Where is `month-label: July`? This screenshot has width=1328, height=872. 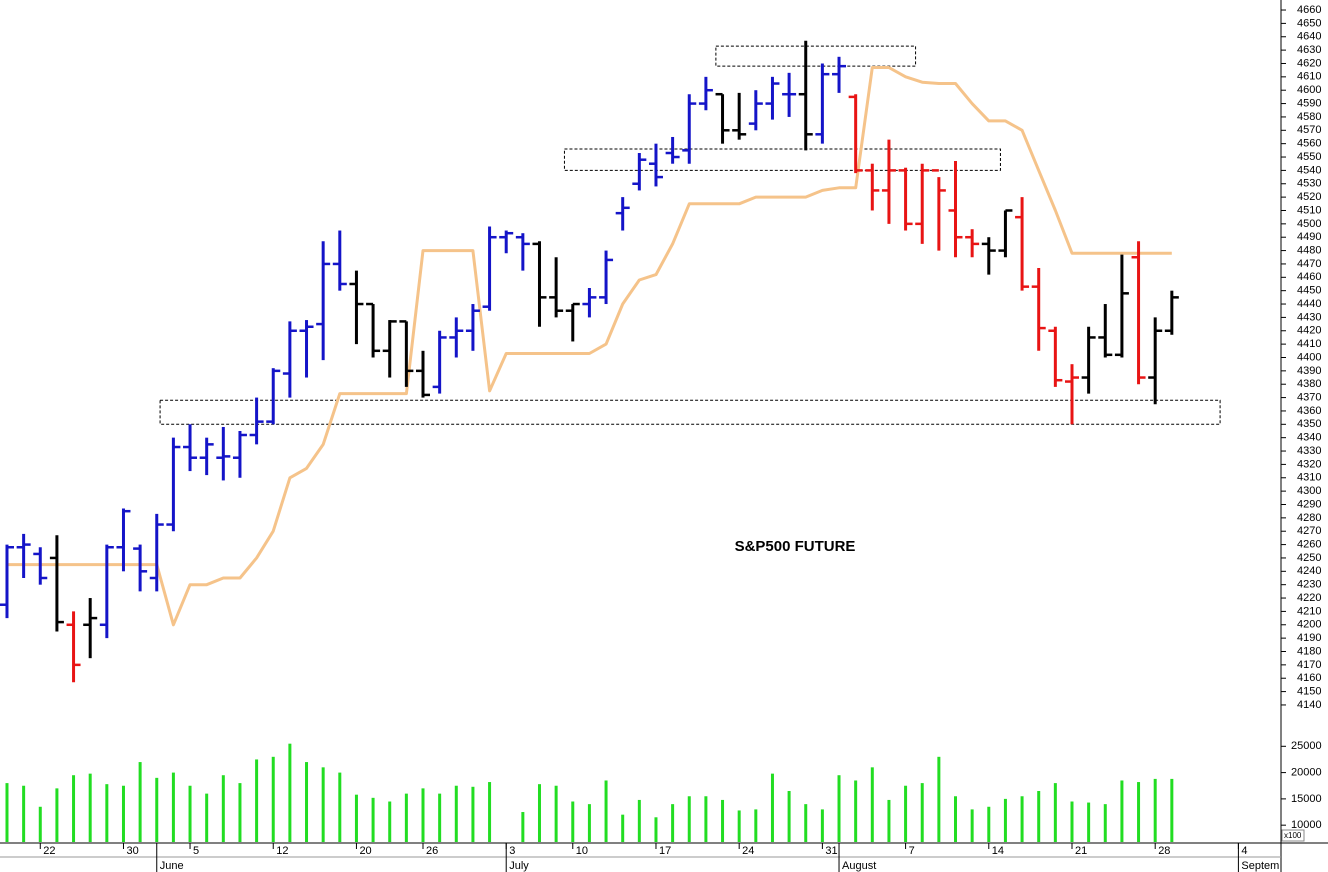 month-label: July is located at coordinates (519, 866).